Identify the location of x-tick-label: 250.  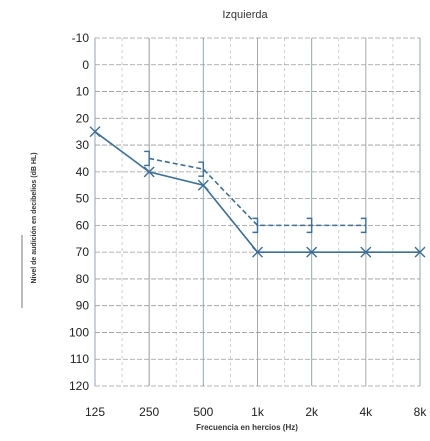
(149, 412).